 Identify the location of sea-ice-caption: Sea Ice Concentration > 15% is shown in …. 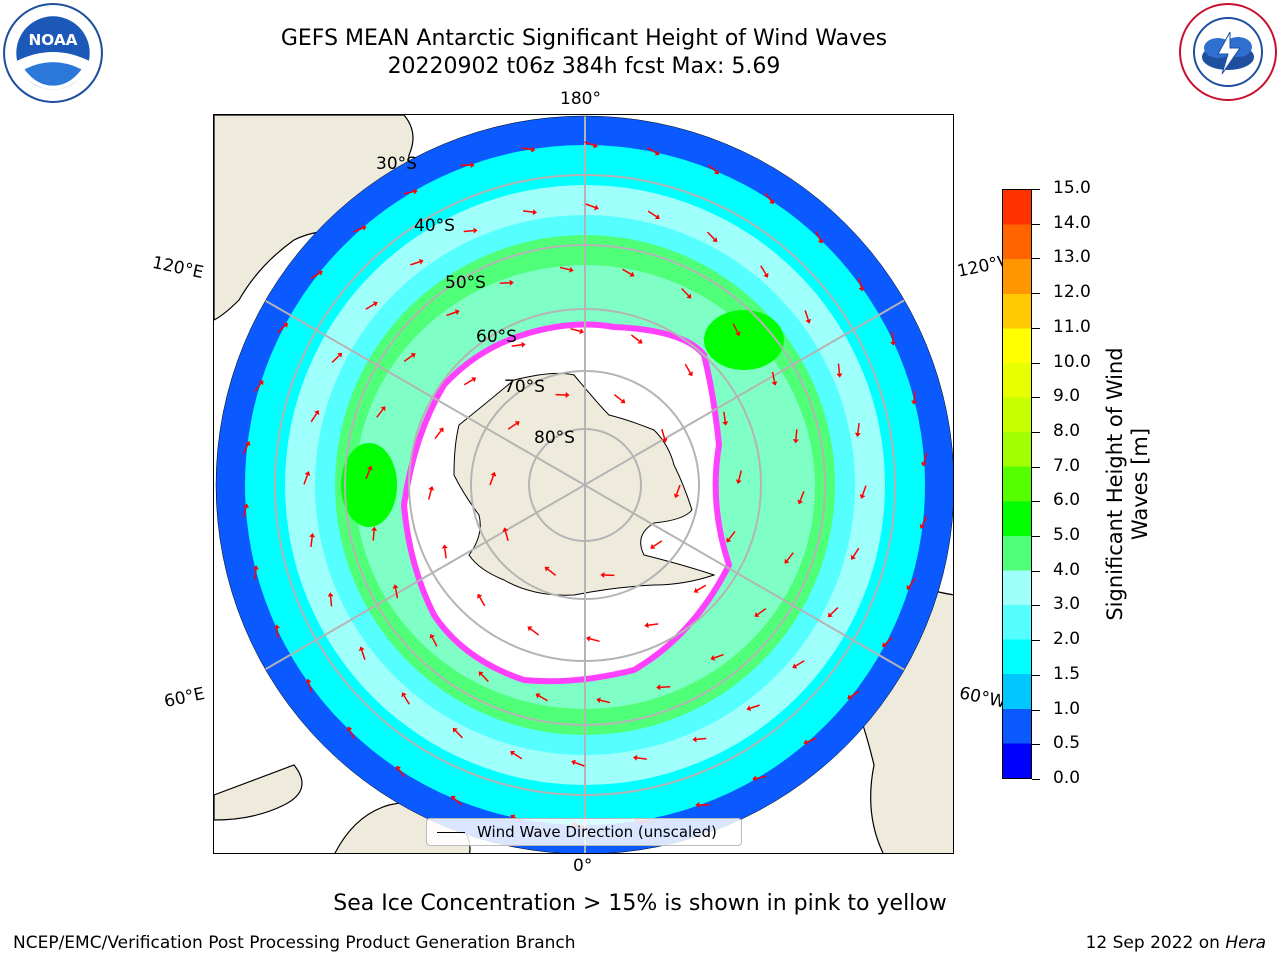
(640, 903).